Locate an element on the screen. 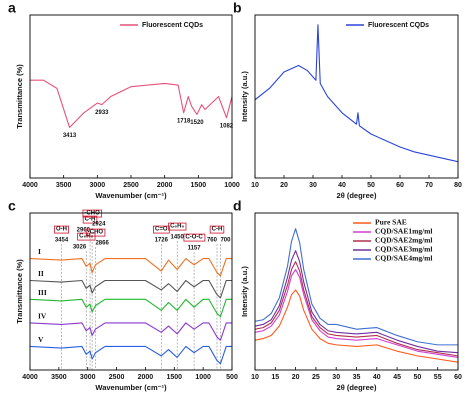 This screenshot has height=407, width=474. x-tick-label: 80 is located at coordinates (458, 185).